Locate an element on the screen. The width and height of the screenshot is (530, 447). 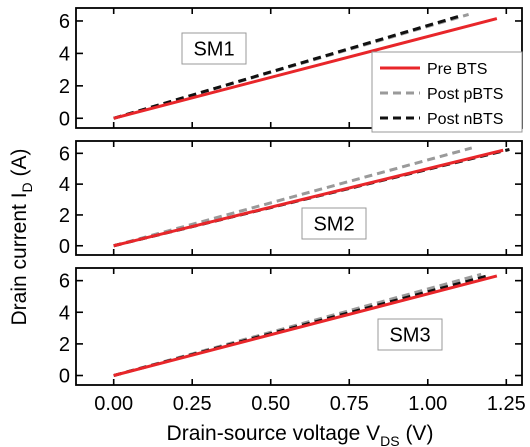
panel-label: SM3 is located at coordinates (409, 336).